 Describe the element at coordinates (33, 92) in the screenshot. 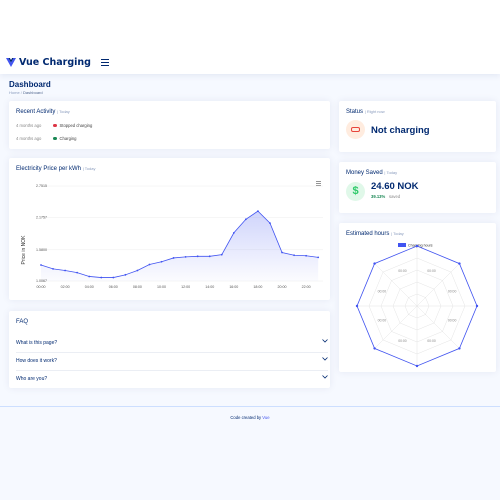

I see `breadcrumb-current: Dashboard` at that location.